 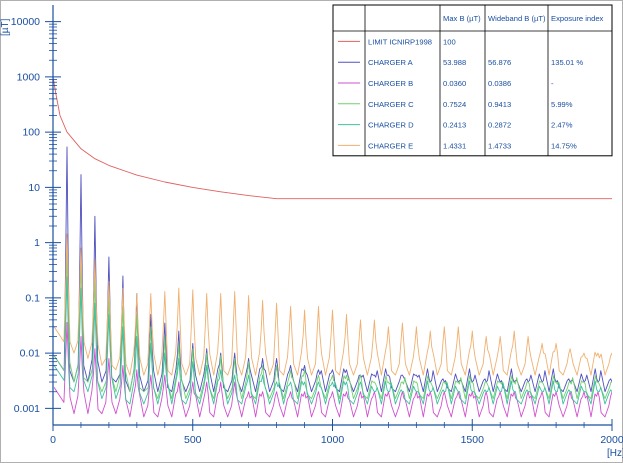 I want to click on legend-table-cell: 1.4331, so click(x=454, y=145).